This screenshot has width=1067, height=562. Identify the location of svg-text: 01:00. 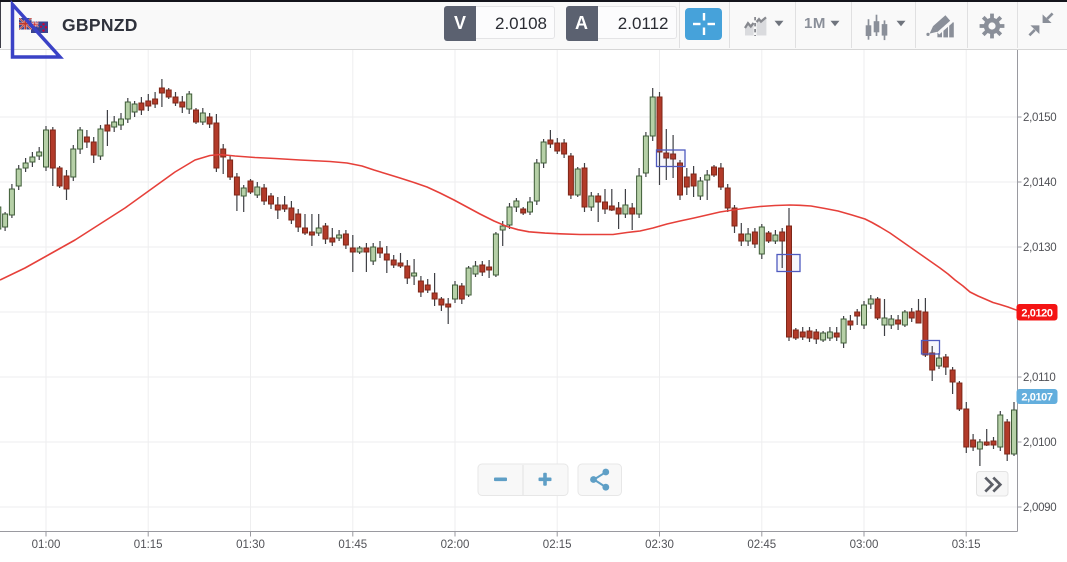
(46, 545).